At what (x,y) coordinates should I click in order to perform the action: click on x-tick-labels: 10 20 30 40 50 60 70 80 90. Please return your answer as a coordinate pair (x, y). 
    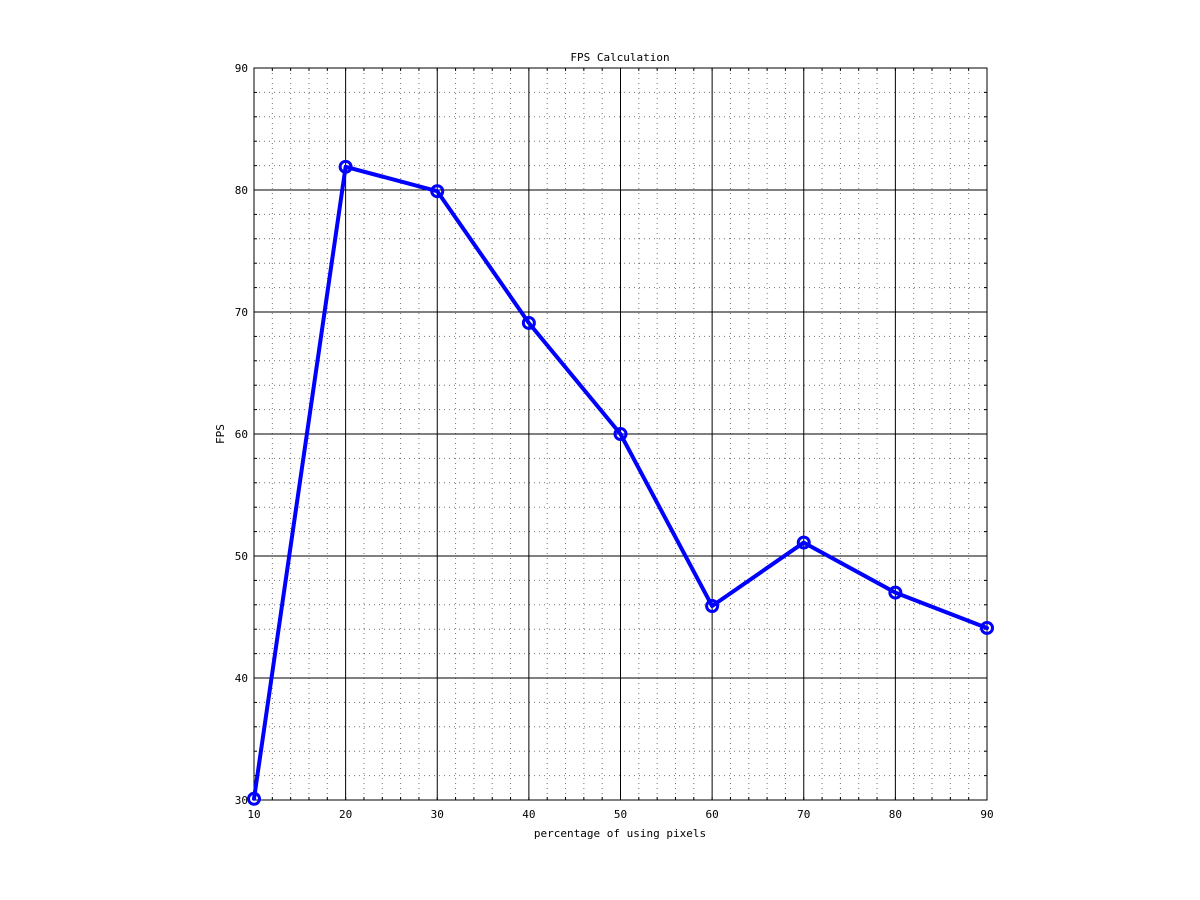
    Looking at the image, I should click on (620, 814).